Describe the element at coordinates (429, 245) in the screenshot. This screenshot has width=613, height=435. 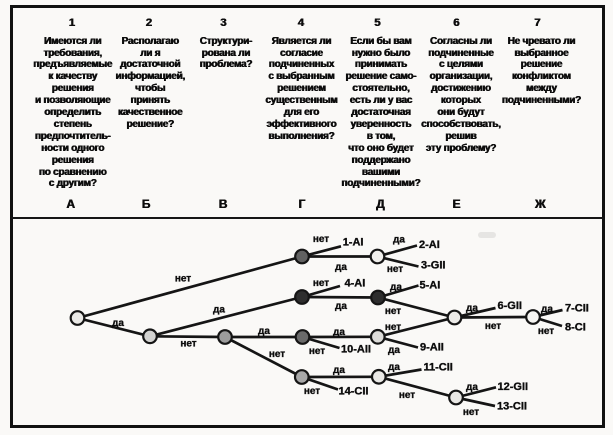
I see `svg-text: 2-AI` at that location.